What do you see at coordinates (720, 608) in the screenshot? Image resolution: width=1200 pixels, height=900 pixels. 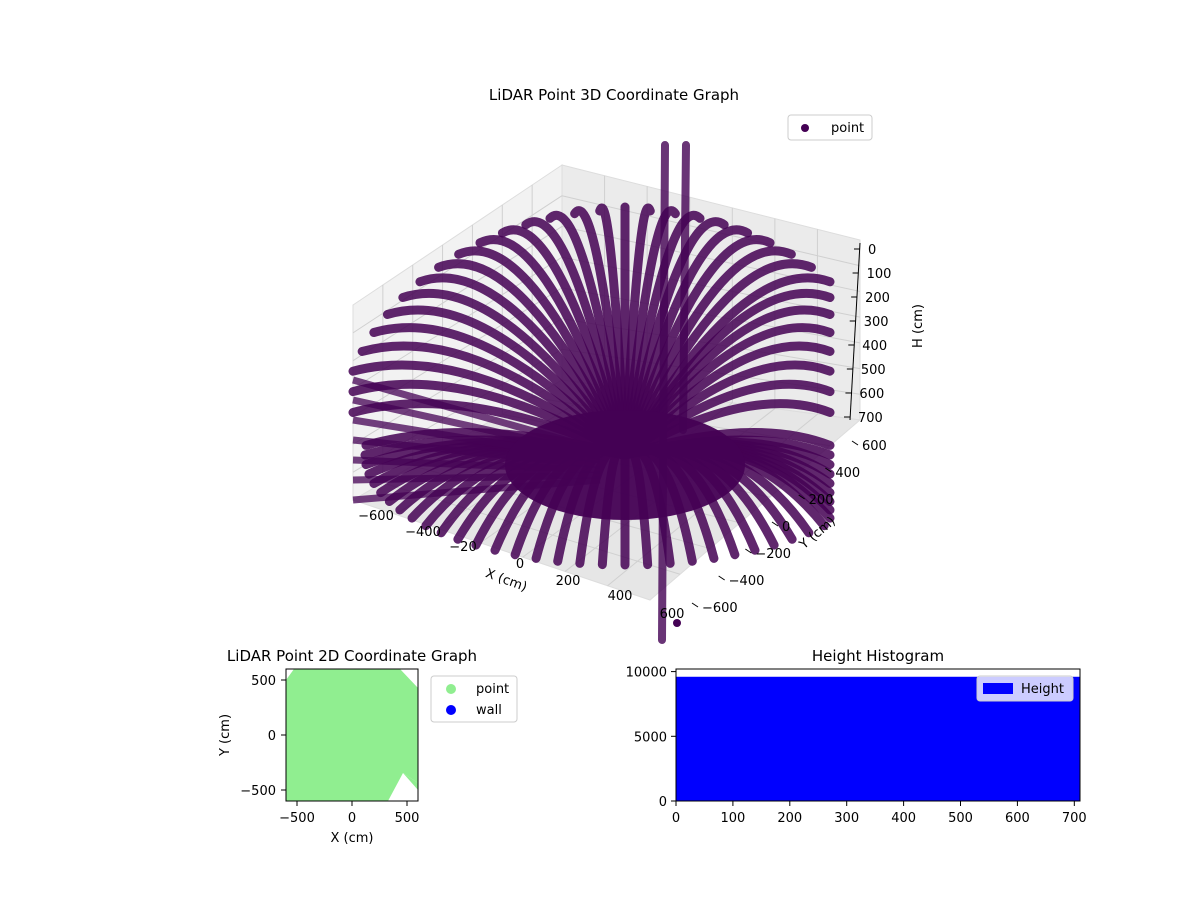 I see `y-tick-label: −600` at bounding box center [720, 608].